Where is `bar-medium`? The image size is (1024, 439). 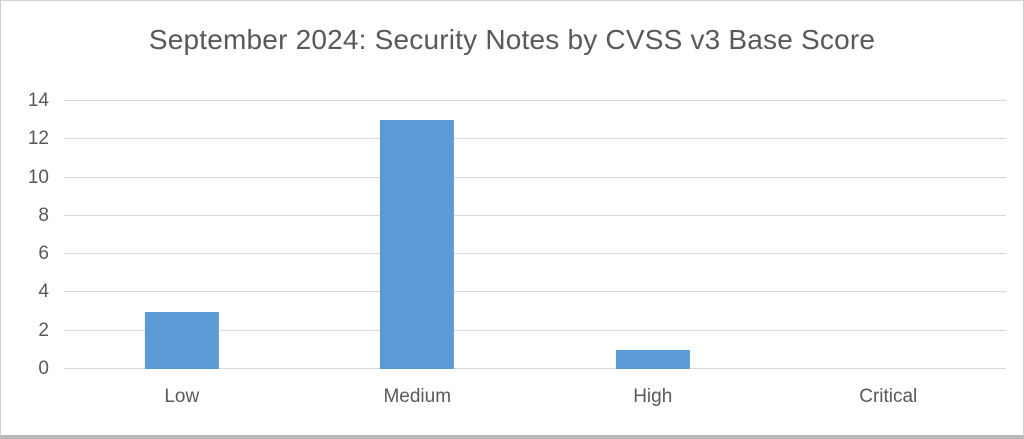
bar-medium is located at coordinates (417, 244).